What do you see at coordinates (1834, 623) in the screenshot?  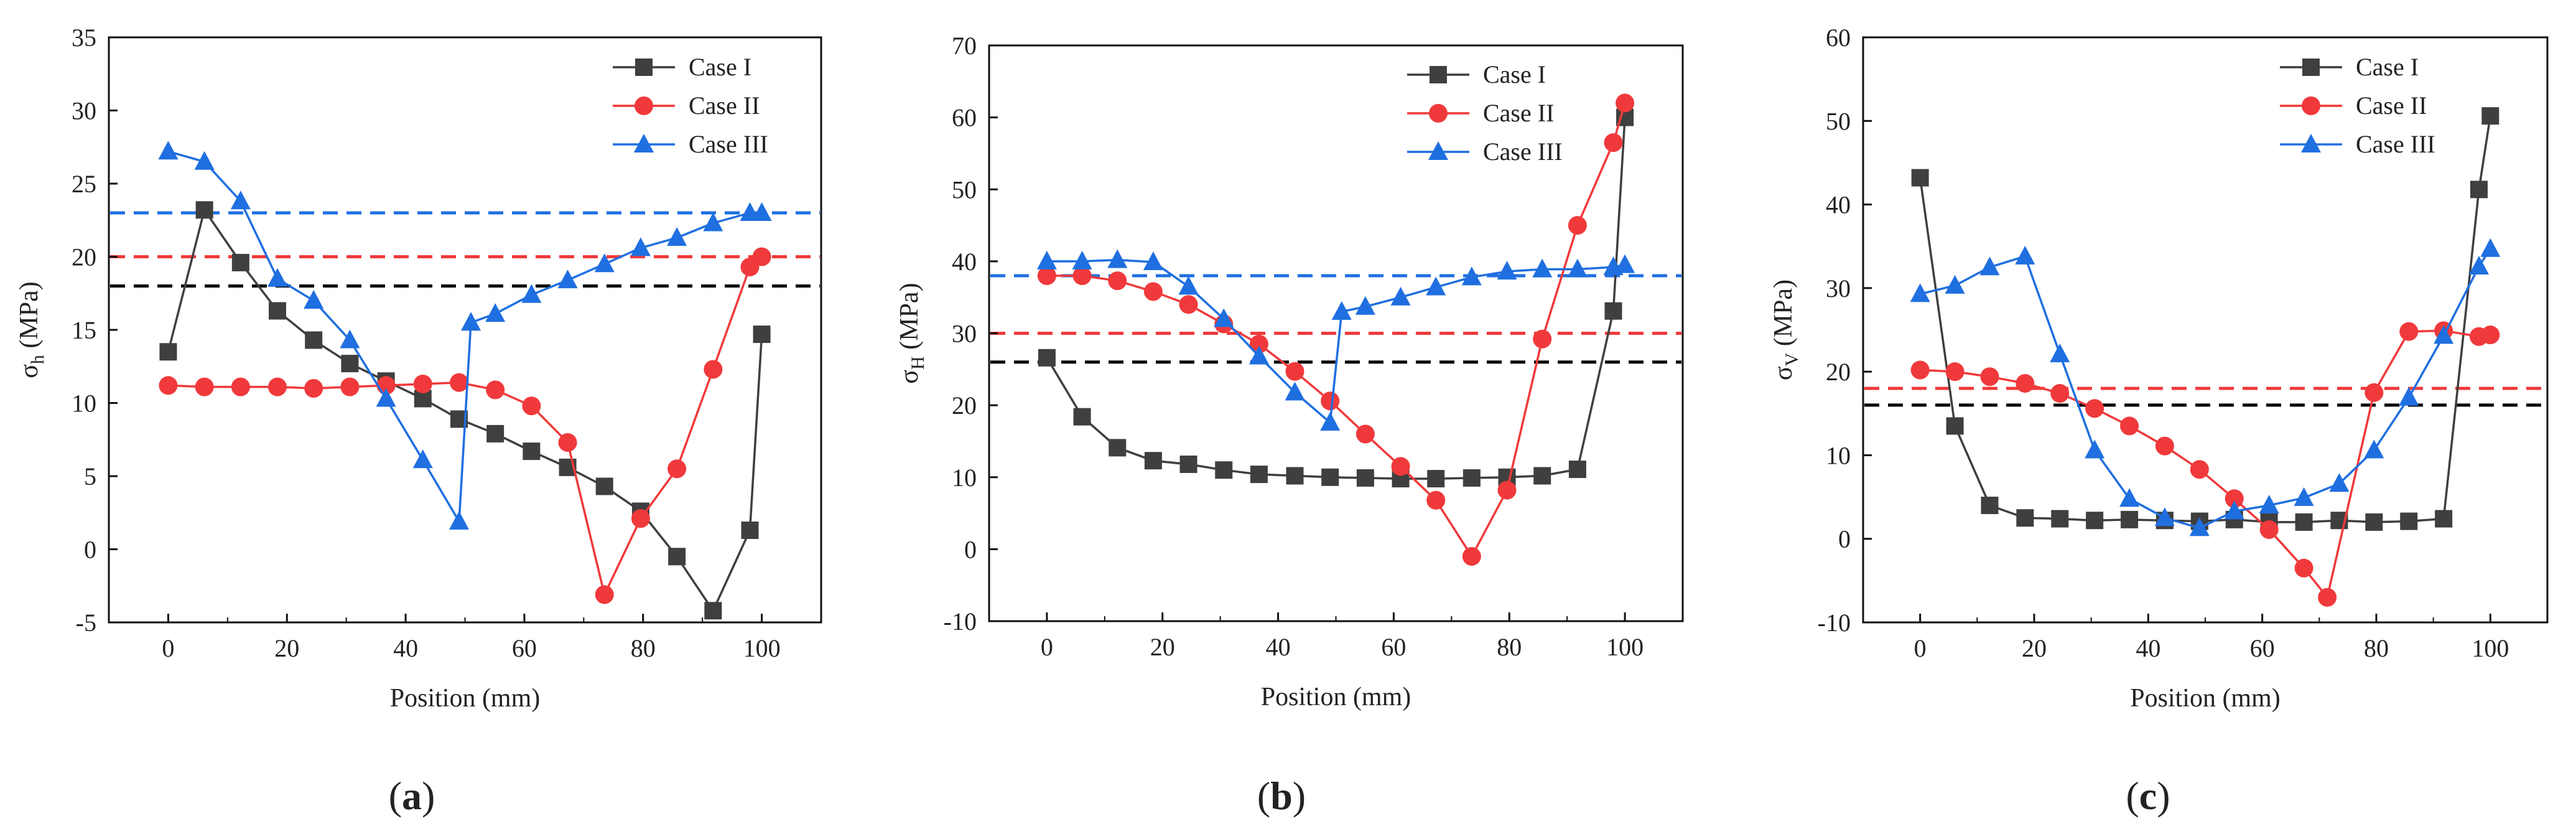 I see `y-tick-label: -10` at bounding box center [1834, 623].